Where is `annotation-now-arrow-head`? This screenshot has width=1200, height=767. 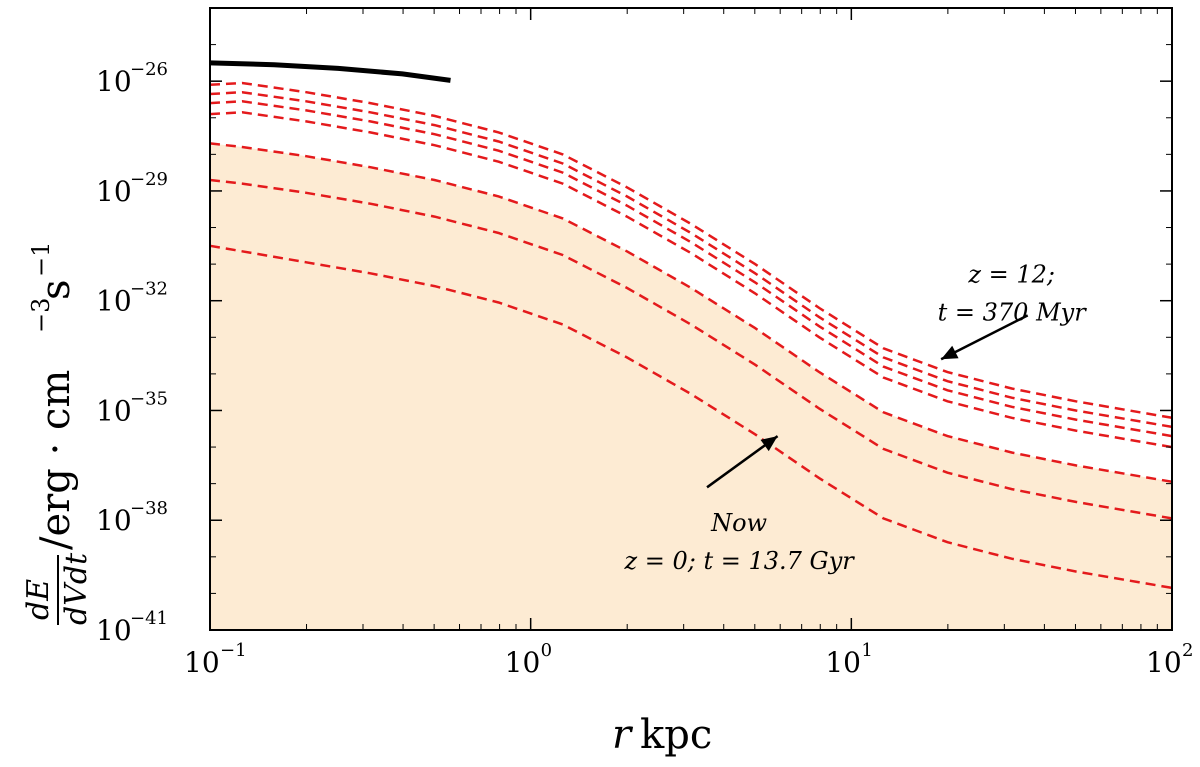 annotation-now-arrow-head is located at coordinates (769, 444).